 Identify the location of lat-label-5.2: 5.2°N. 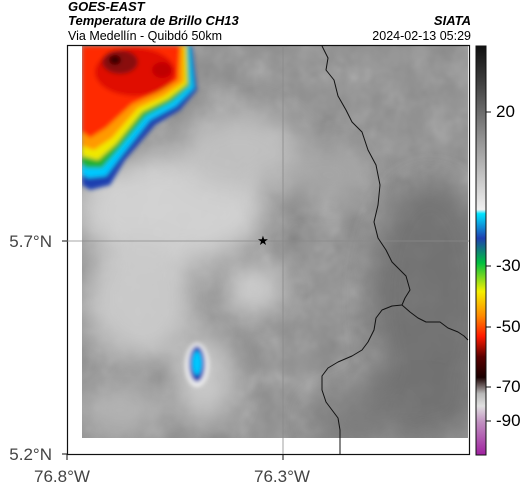
(30, 454).